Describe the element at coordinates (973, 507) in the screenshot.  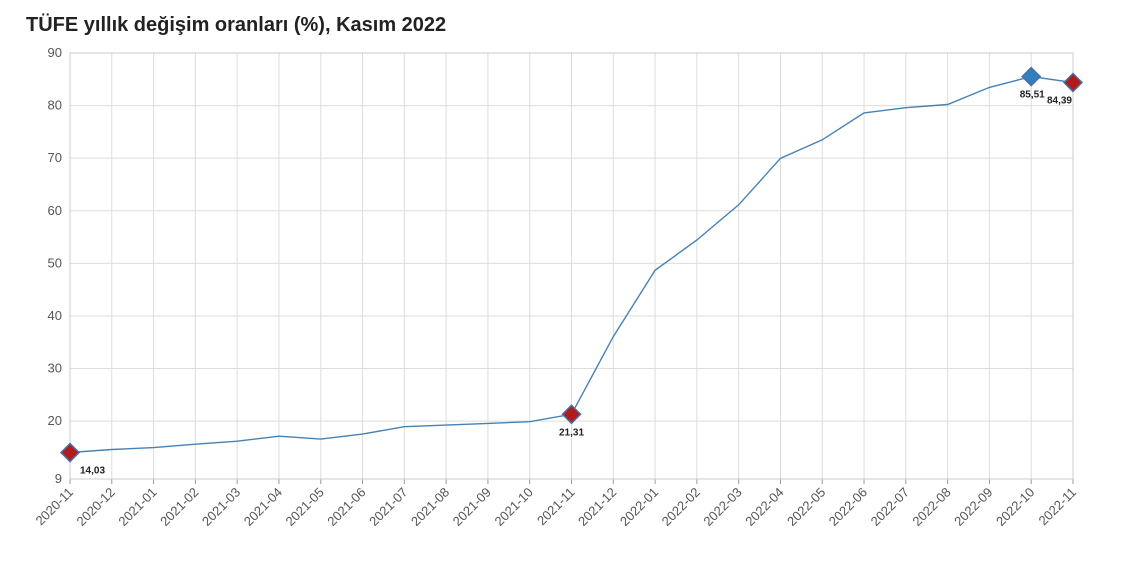
I see `x-tick-label: 2022-09` at that location.